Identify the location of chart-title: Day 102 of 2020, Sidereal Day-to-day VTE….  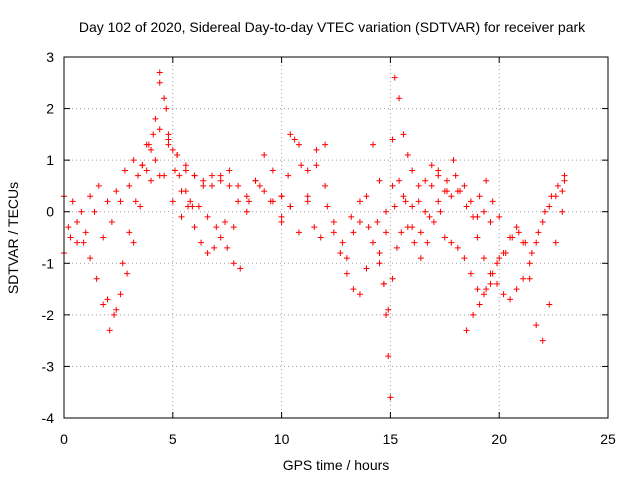
(332, 27).